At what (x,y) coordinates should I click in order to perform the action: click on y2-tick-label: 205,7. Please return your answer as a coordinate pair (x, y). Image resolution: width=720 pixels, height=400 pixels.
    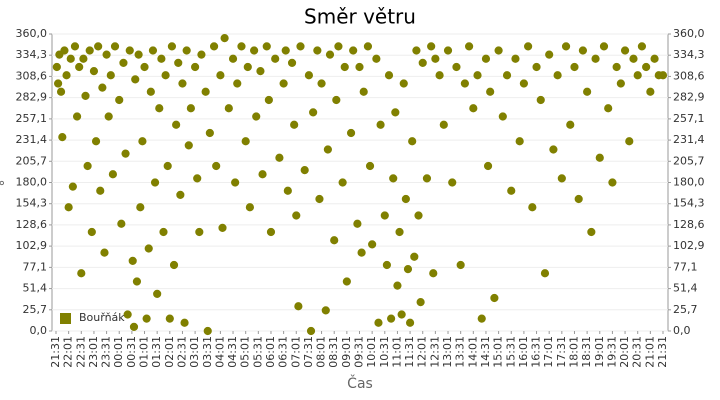
    Looking at the image, I should click on (689, 160).